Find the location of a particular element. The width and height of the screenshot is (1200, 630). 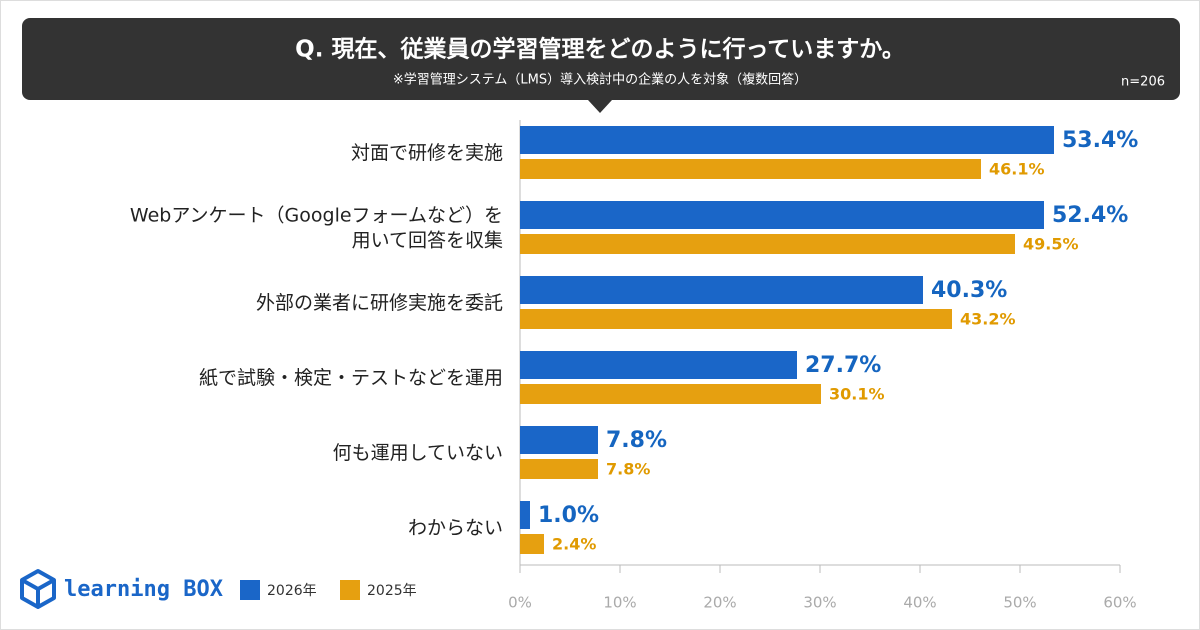

value-label: 49.5% is located at coordinates (1051, 244).